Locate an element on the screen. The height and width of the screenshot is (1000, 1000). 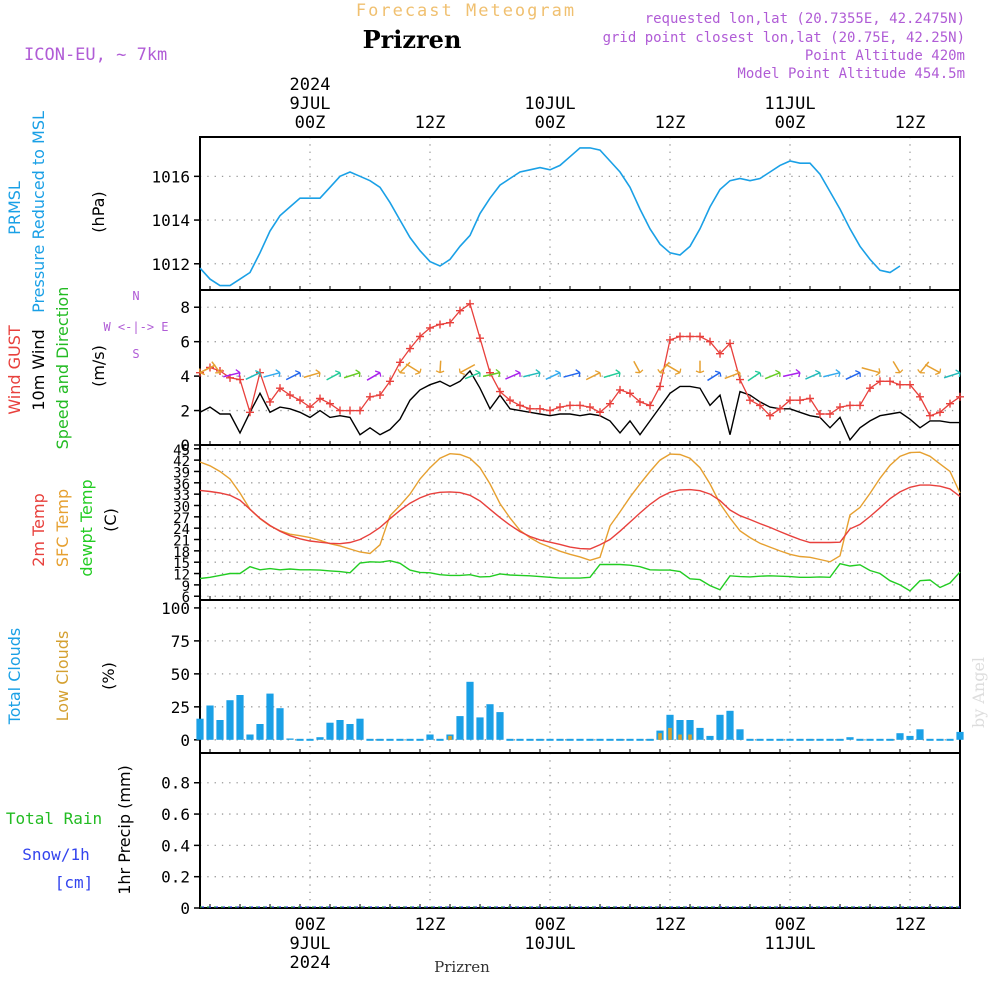
top-time-label: 10JUL is located at coordinates (549, 104).